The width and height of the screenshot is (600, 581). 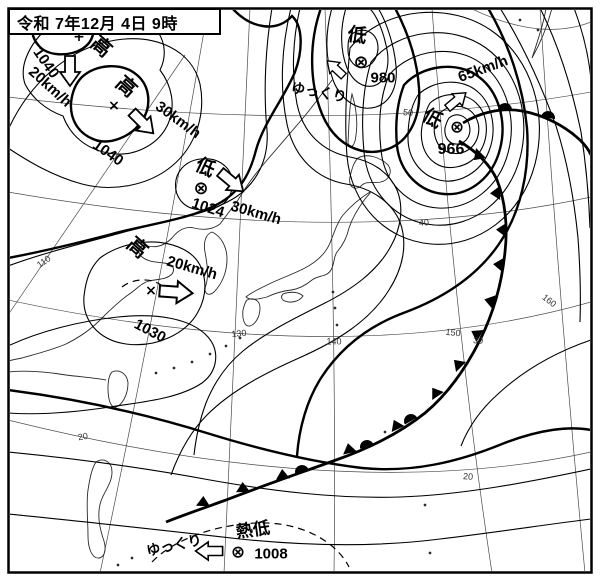 I want to click on pressure-value-label: 980, so click(x=383, y=78).